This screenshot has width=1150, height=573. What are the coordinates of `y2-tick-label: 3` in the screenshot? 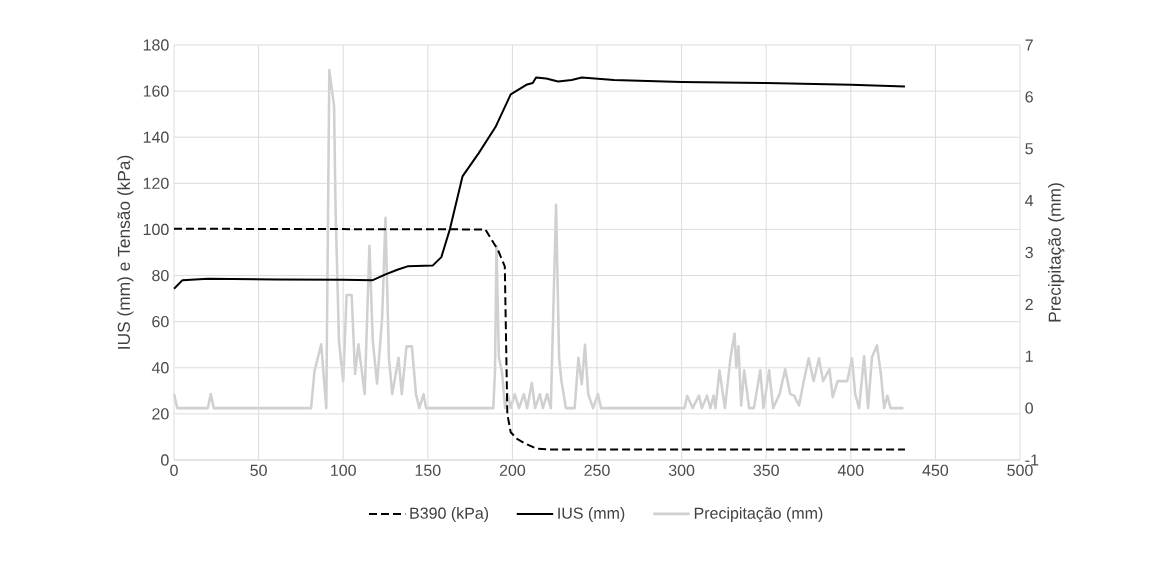 It's located at (1029, 252).